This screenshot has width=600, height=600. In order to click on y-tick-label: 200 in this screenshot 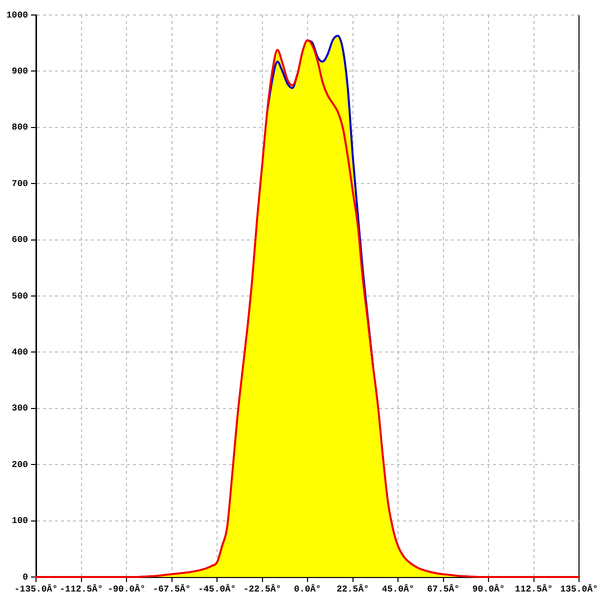, I will do `click(20, 465)`.